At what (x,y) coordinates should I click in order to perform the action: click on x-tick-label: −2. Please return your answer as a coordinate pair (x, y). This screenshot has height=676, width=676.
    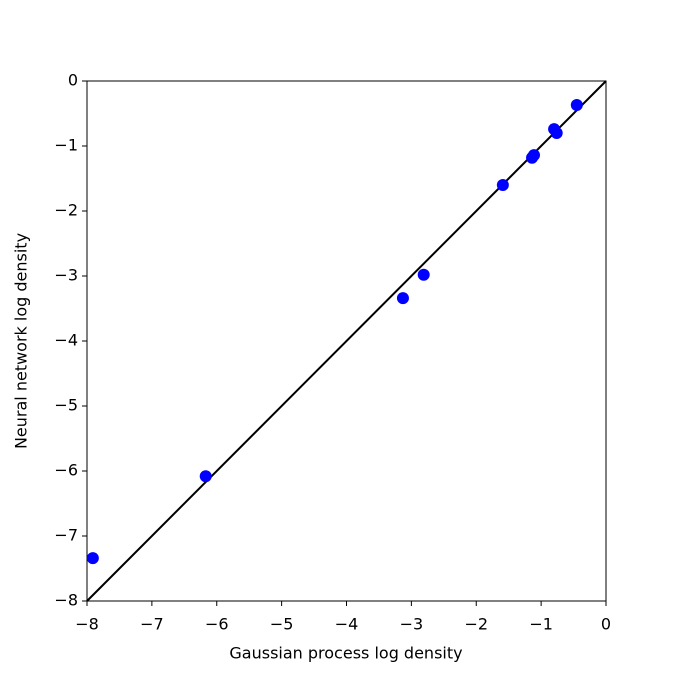
    Looking at the image, I should click on (476, 624).